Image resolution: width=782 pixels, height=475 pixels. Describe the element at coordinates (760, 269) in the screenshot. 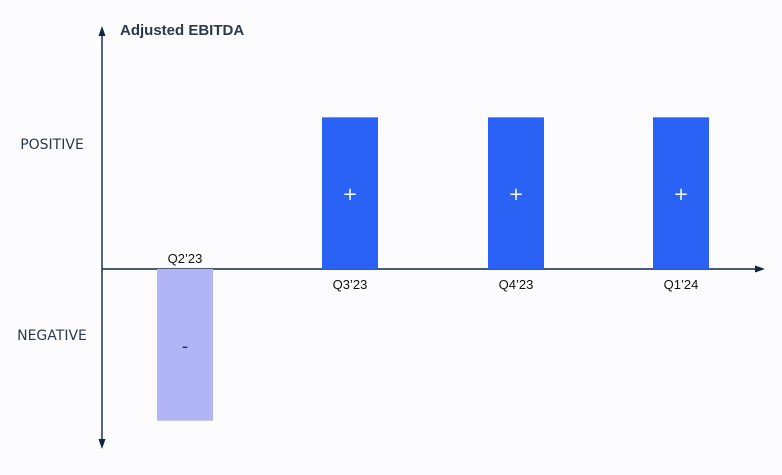

I see `x-axis-arrow` at that location.